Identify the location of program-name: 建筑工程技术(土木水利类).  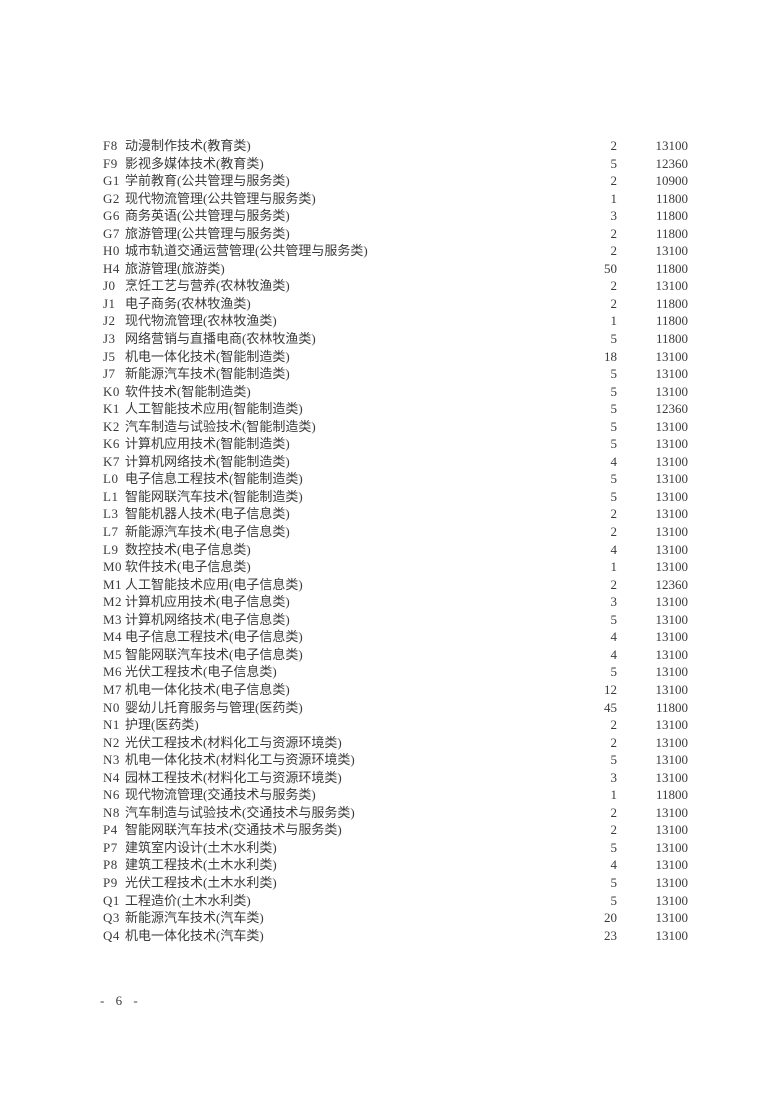
(201, 865).